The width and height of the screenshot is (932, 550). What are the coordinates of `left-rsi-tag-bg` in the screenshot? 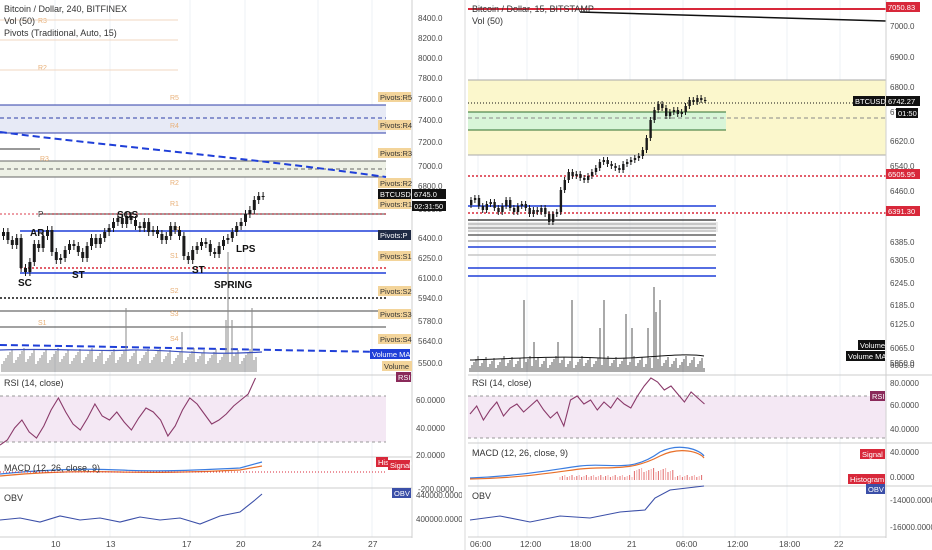 It's located at (403, 377).